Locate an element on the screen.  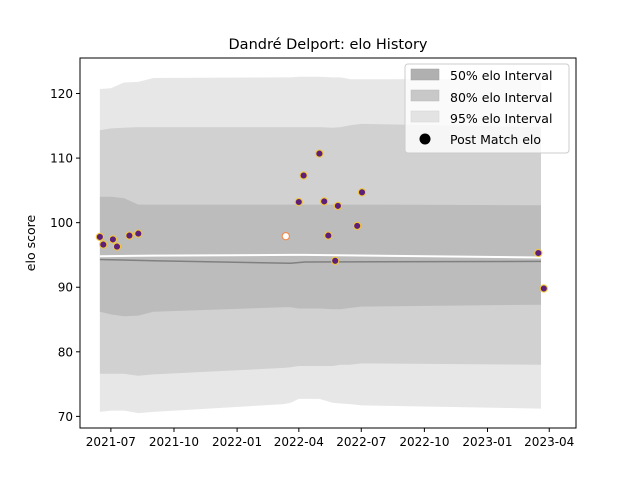
legend-box is located at coordinates (487, 108).